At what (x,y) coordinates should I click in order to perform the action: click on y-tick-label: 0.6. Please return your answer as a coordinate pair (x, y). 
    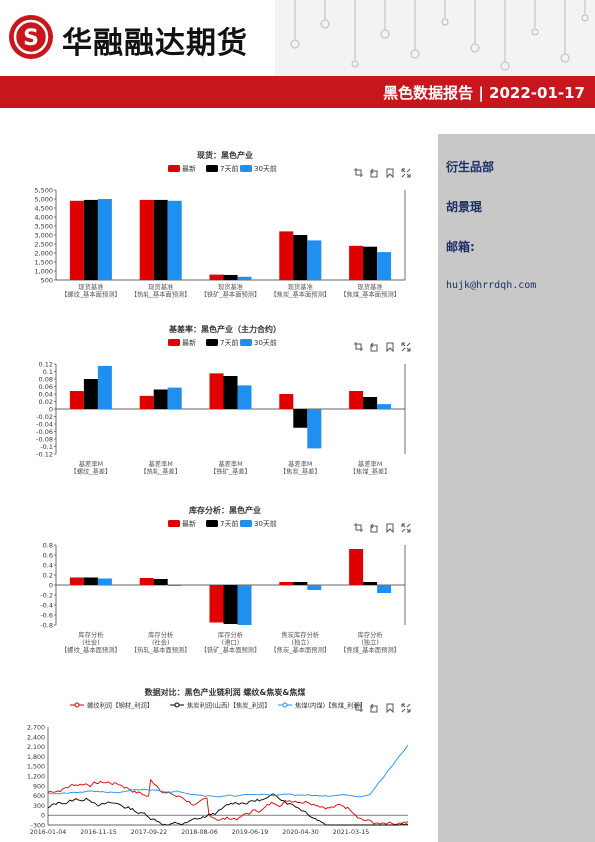
    Looking at the image, I should click on (48, 556).